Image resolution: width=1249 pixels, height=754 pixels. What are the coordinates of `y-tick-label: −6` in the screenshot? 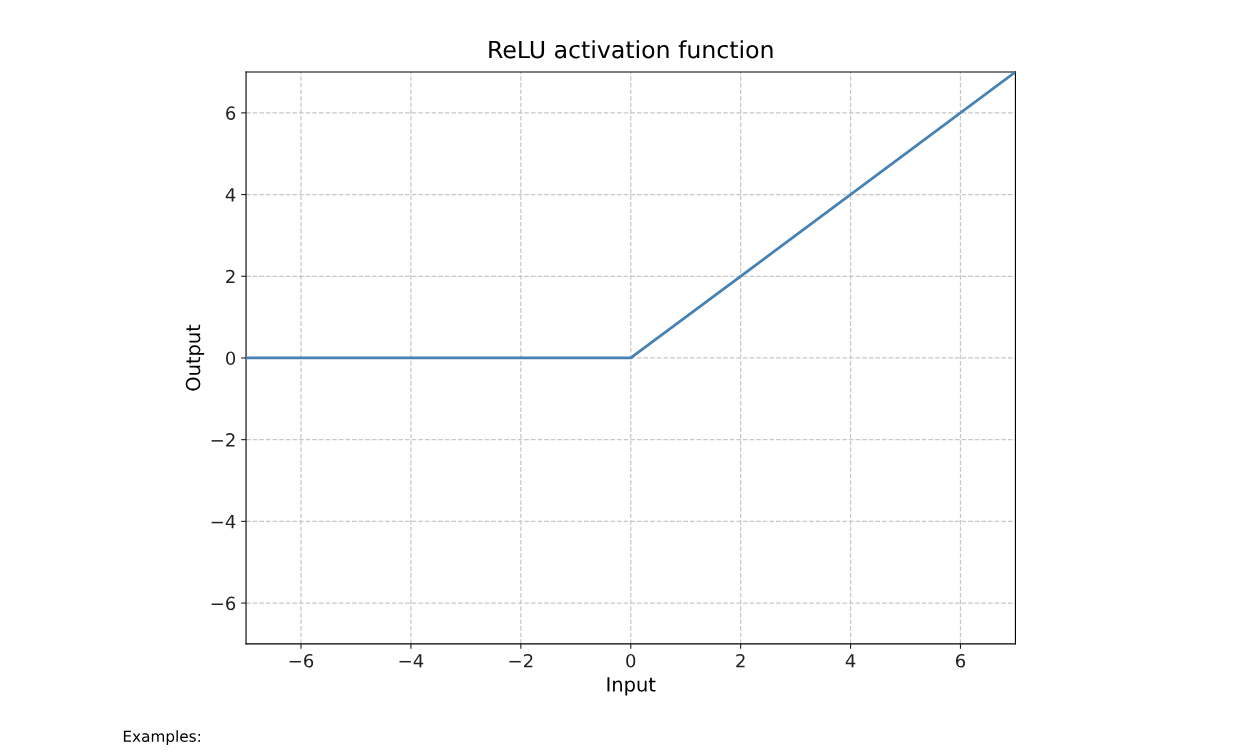 It's located at (223, 603).